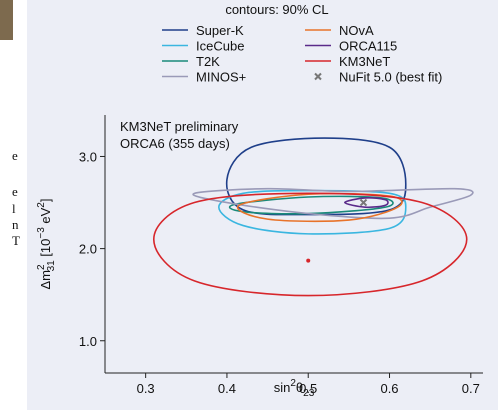 This screenshot has height=415, width=498. What do you see at coordinates (471, 388) in the screenshot?
I see `x-tick-label: 0.7` at bounding box center [471, 388].